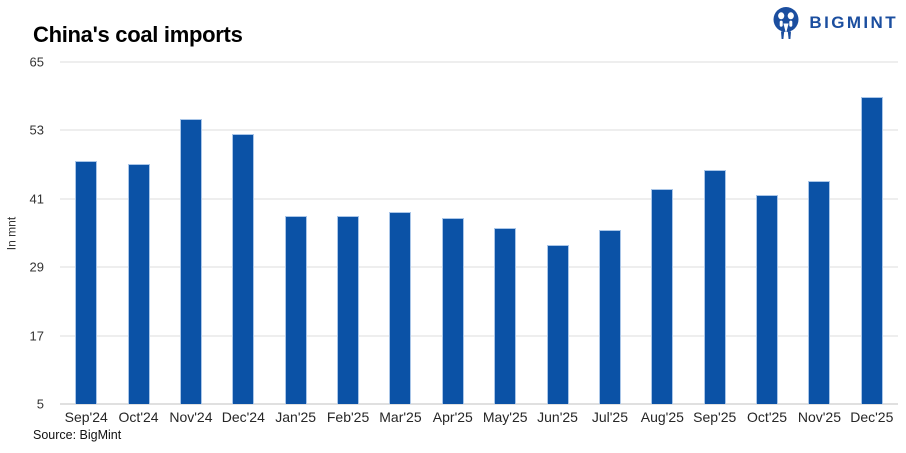  What do you see at coordinates (36, 199) in the screenshot?
I see `y-tick-label: 41` at bounding box center [36, 199].